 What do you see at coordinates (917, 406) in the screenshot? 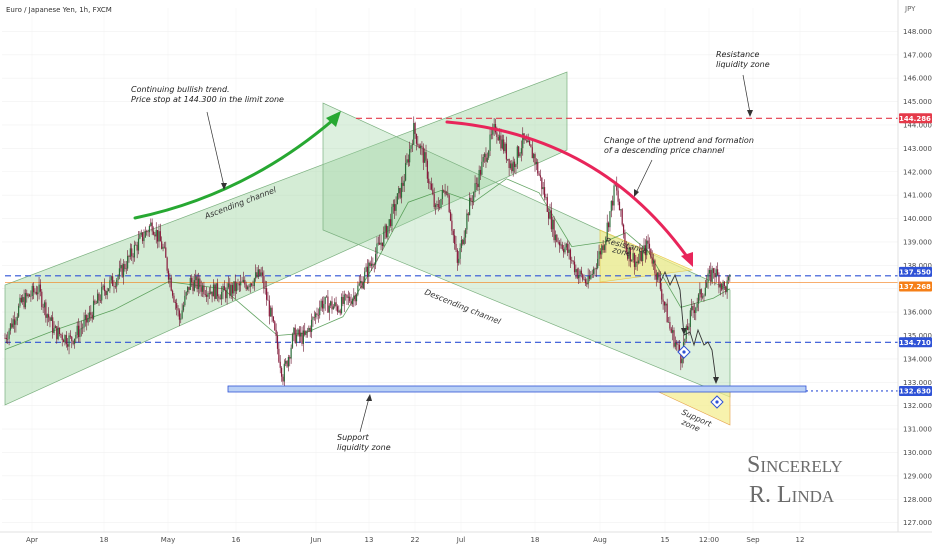
I see `y-tick-label: 132.000` at bounding box center [917, 406].